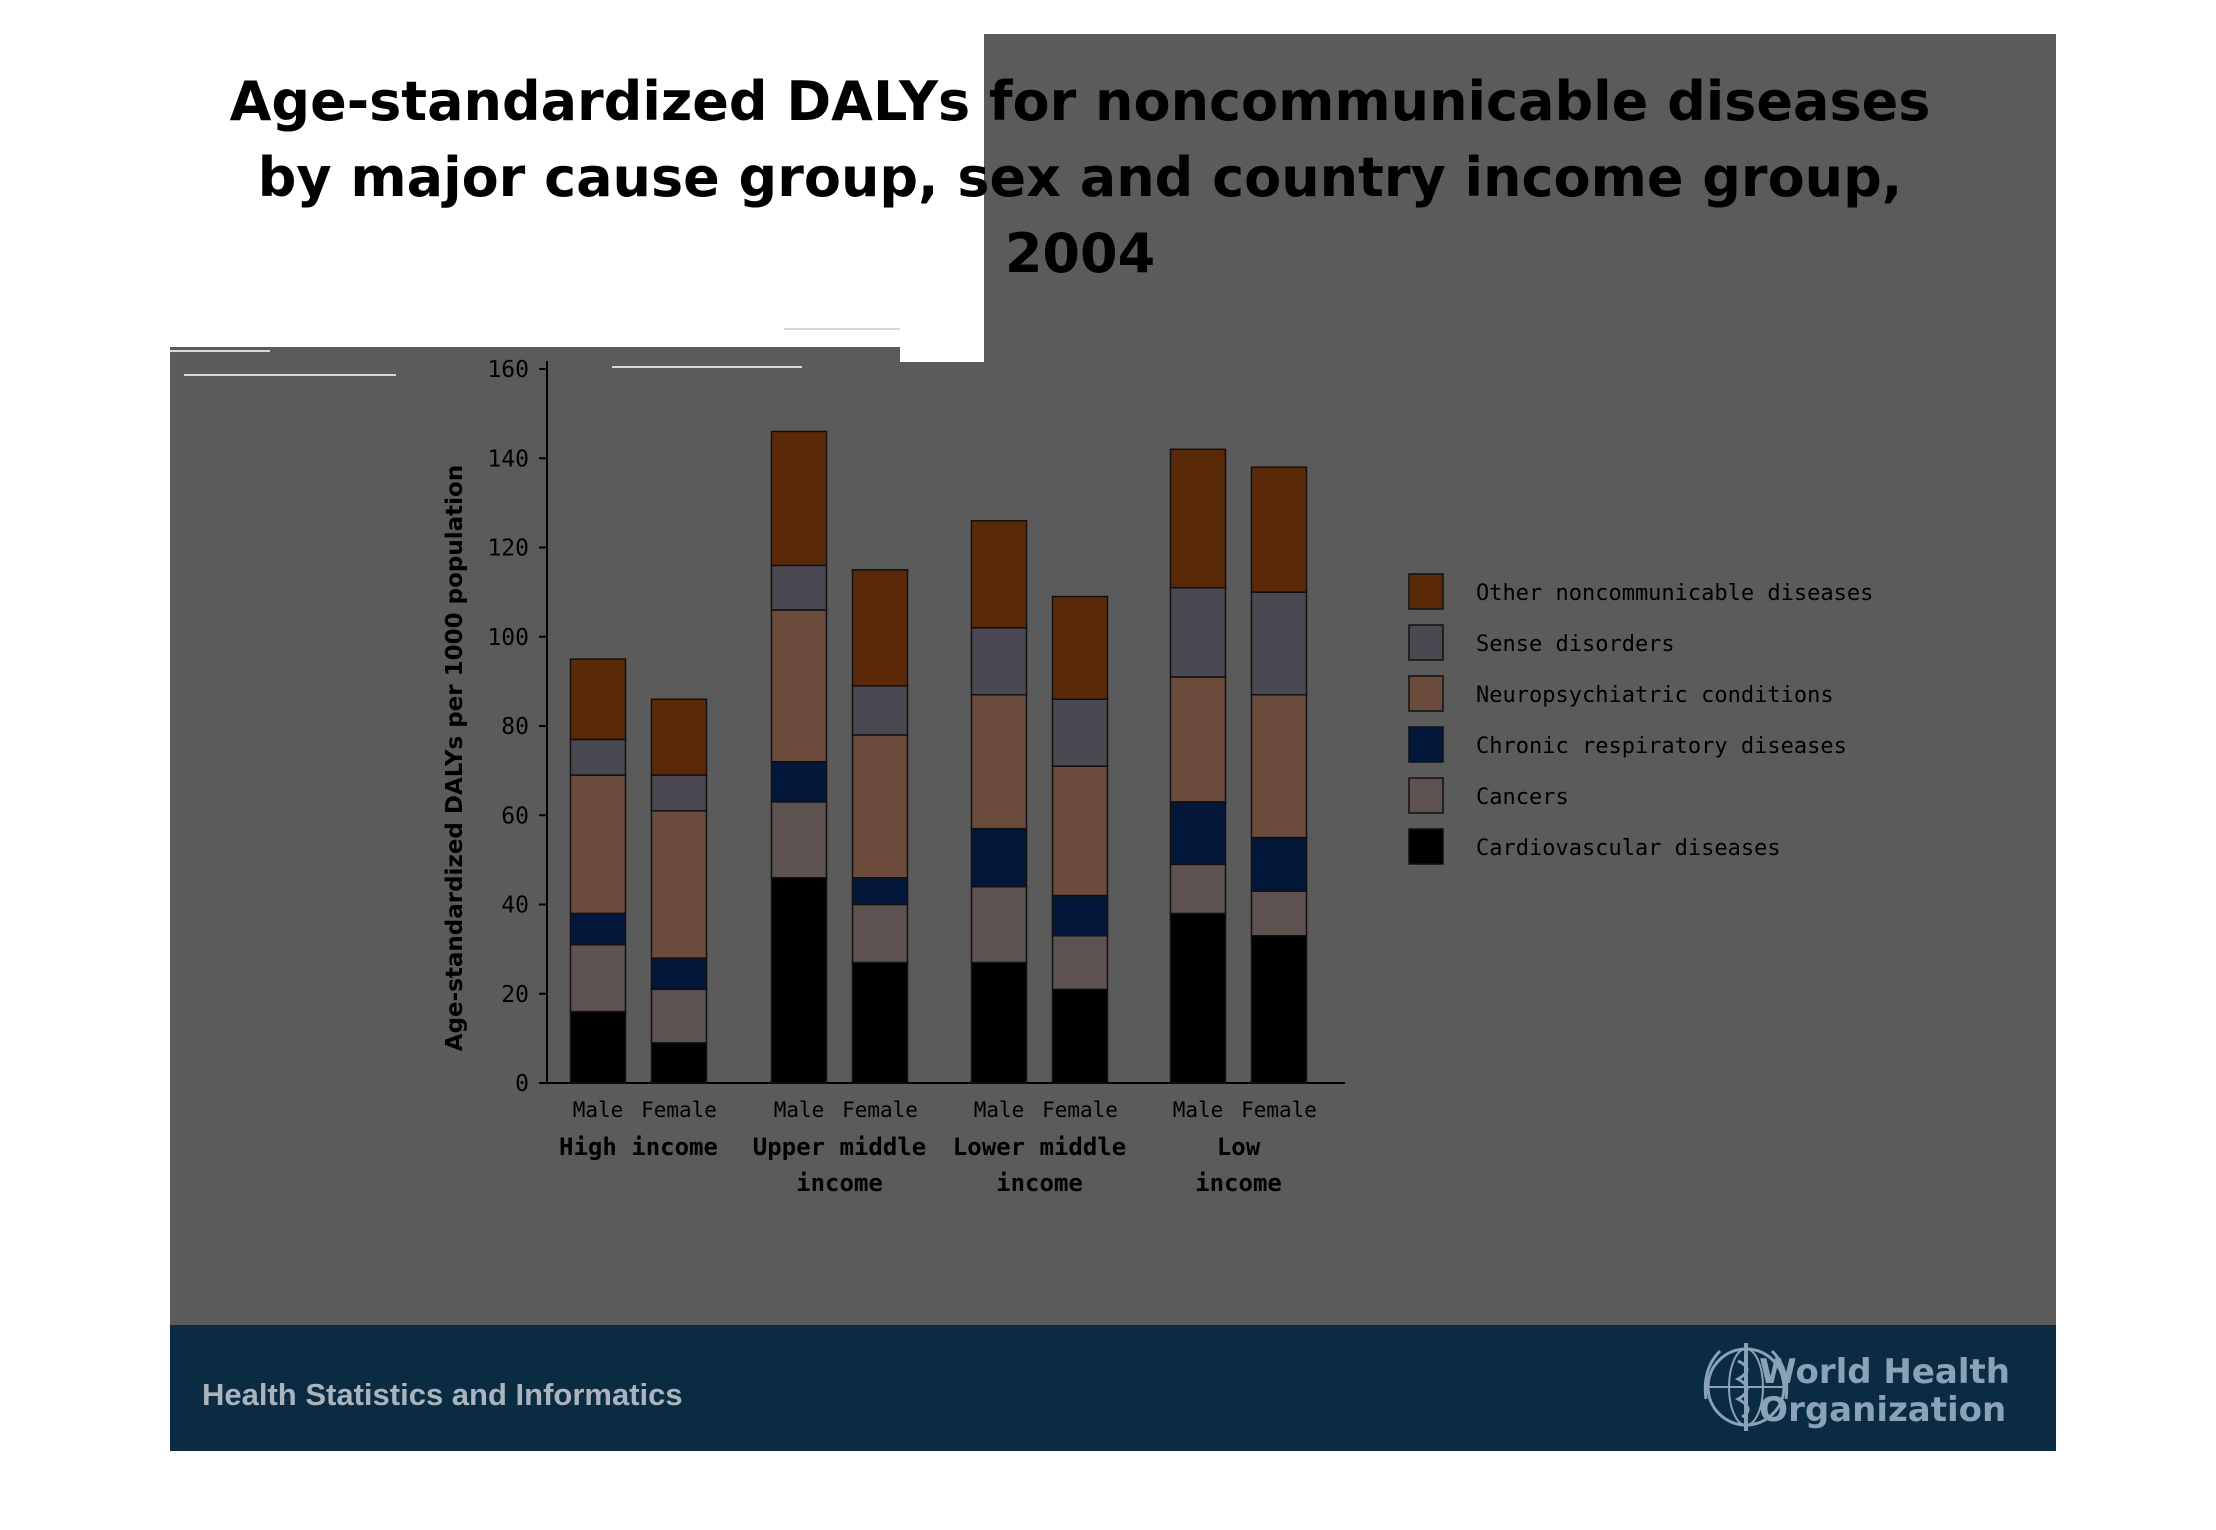  I want to click on legend-label: Cancers, so click(1522, 797).